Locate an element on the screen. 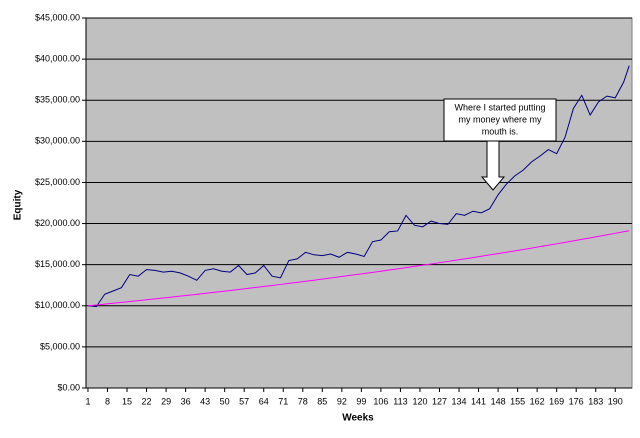  y-tick-label: $20,000.00 is located at coordinates (57, 223).